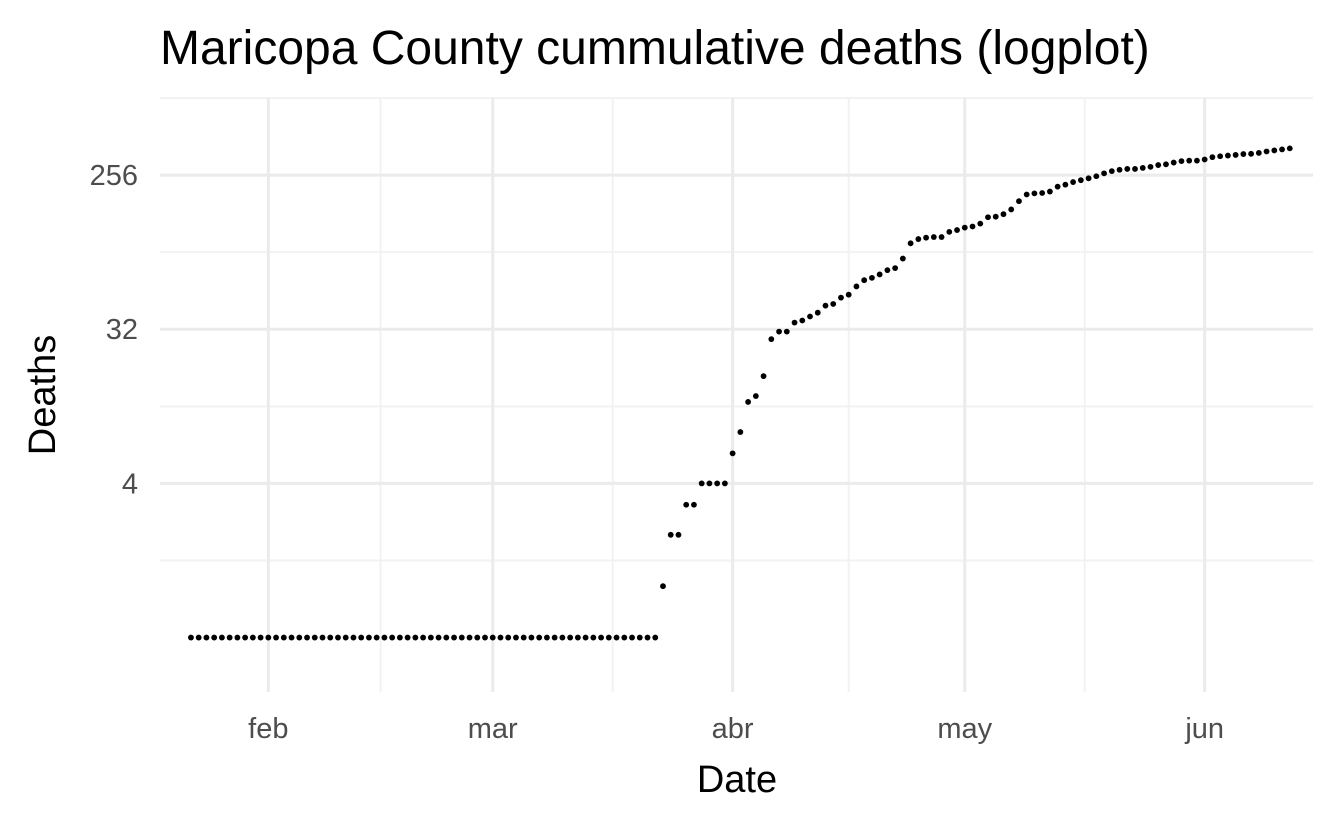  I want to click on x-tick-label: jun, so click(1204, 729).